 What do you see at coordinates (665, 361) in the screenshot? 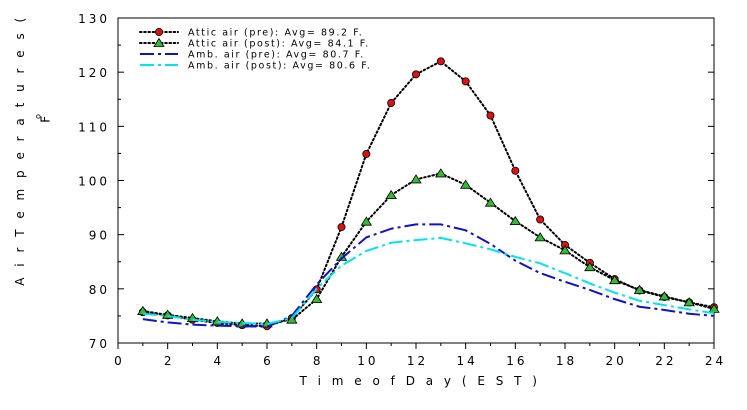
I see `x-tick-label-22: 22` at bounding box center [665, 361].